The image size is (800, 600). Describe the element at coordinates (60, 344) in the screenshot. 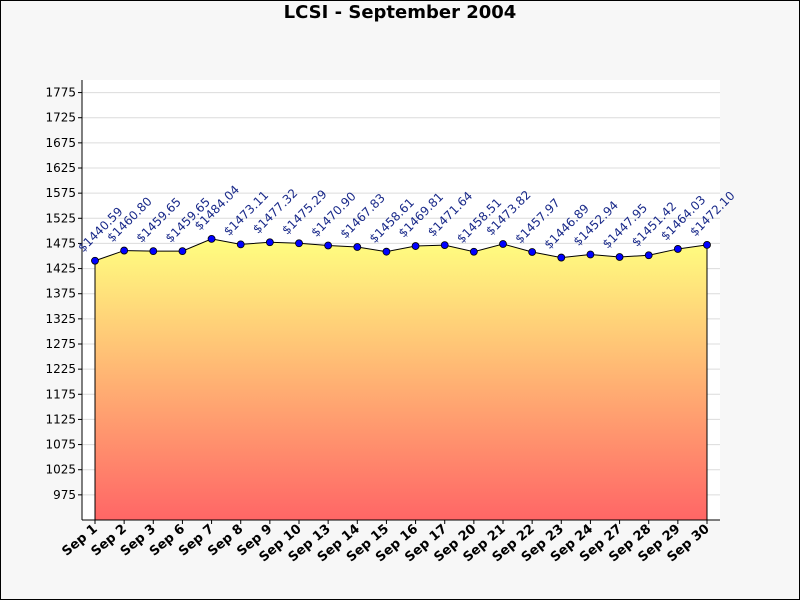

I see `y-tick-label: 1275` at that location.